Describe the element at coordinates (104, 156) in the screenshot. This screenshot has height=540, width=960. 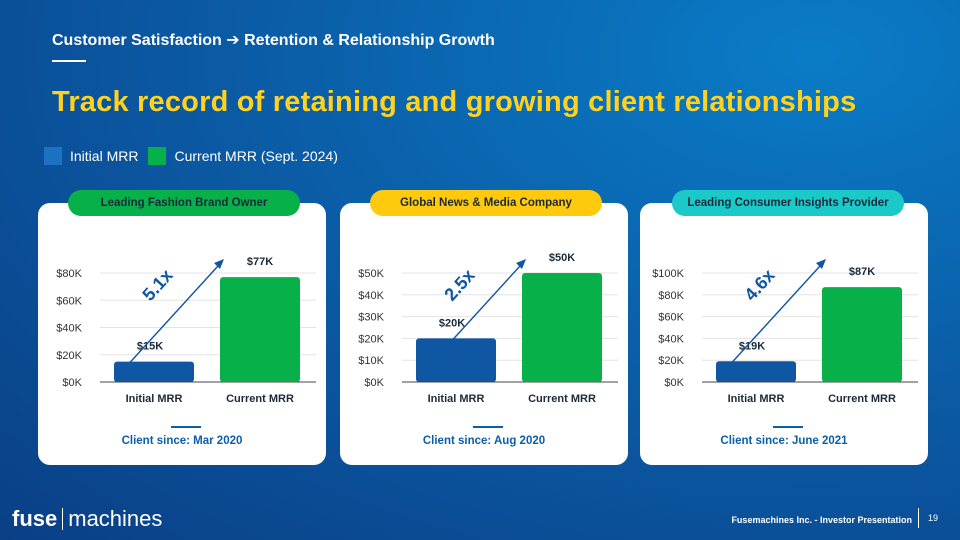
I see `legend-label-initial: Initial MRR` at that location.